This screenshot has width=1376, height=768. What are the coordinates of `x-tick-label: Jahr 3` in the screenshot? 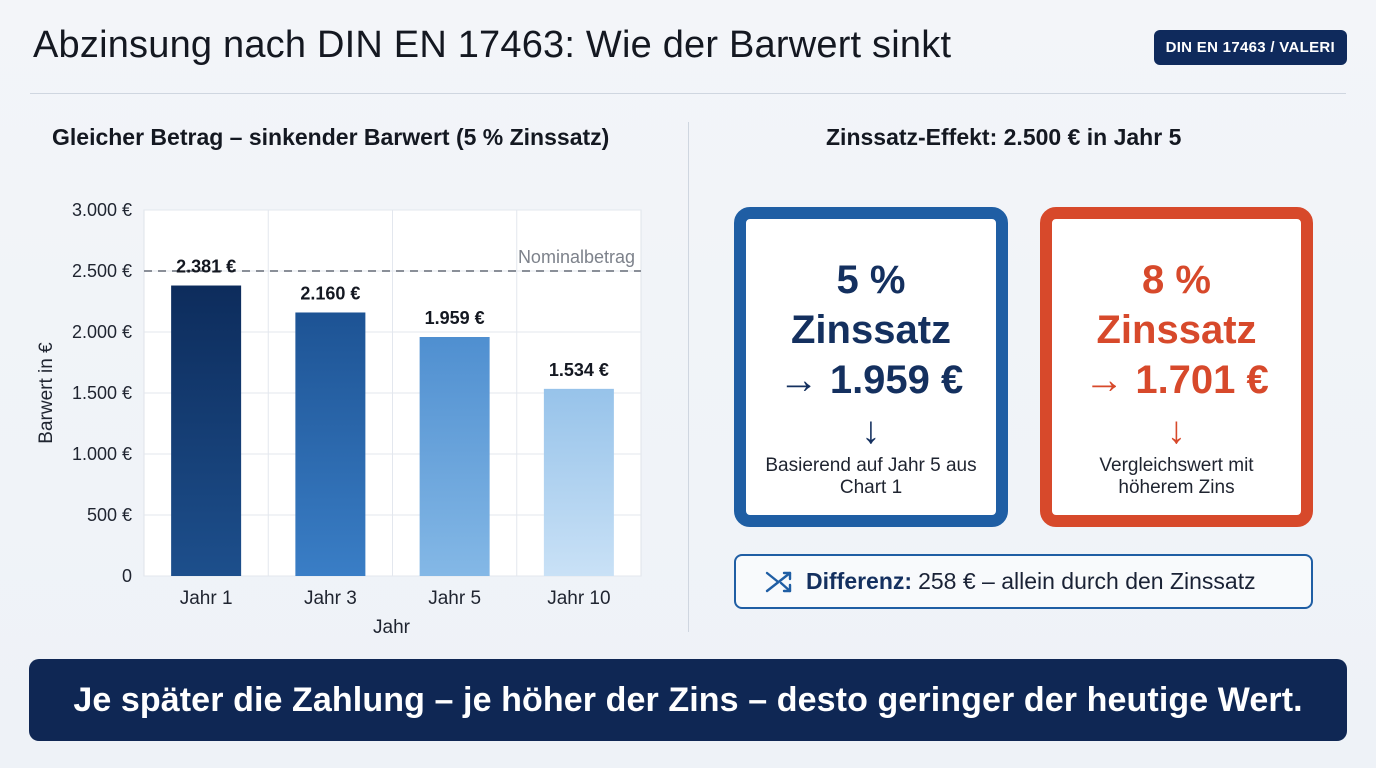 It's located at (330, 598).